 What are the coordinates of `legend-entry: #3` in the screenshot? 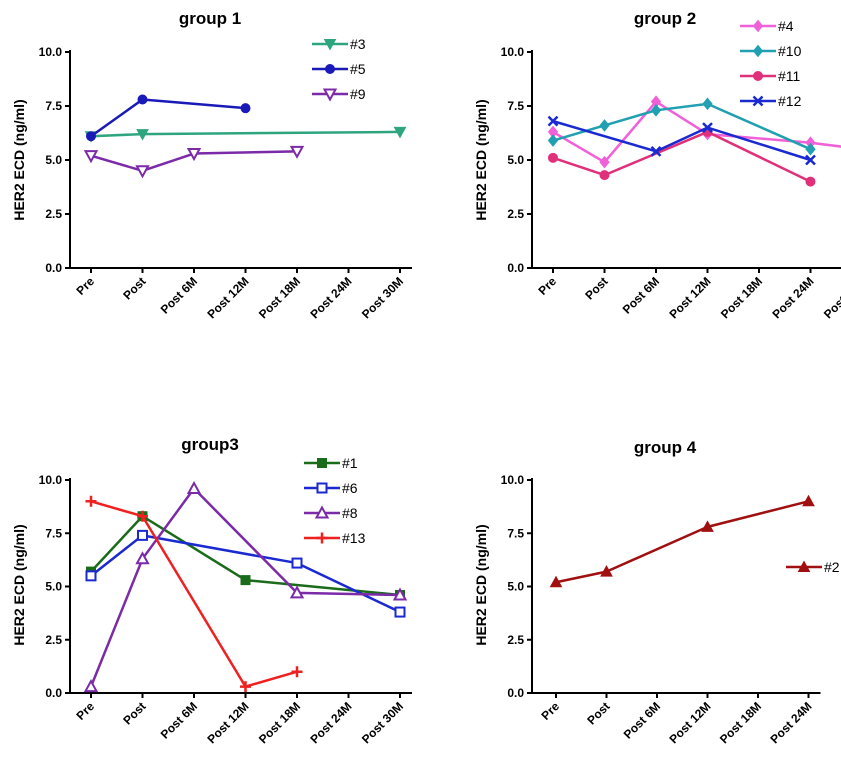 It's located at (339, 44).